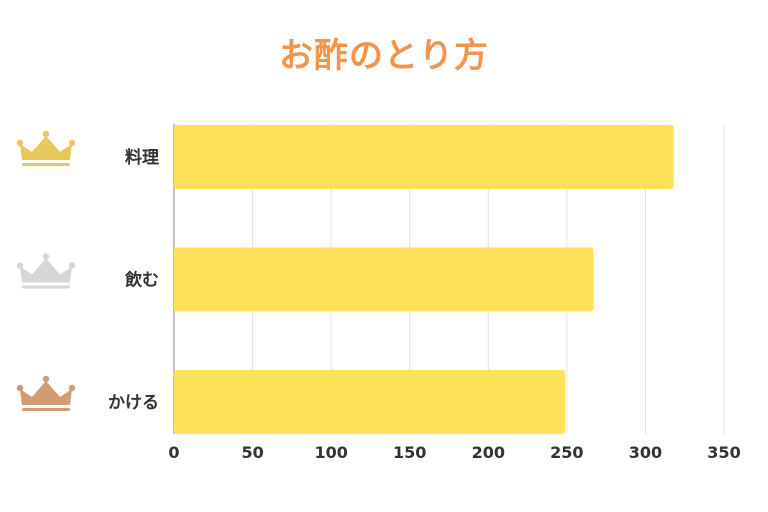 This screenshot has height=512, width=768. Describe the element at coordinates (133, 403) in the screenshot. I see `category-label: かける` at that location.